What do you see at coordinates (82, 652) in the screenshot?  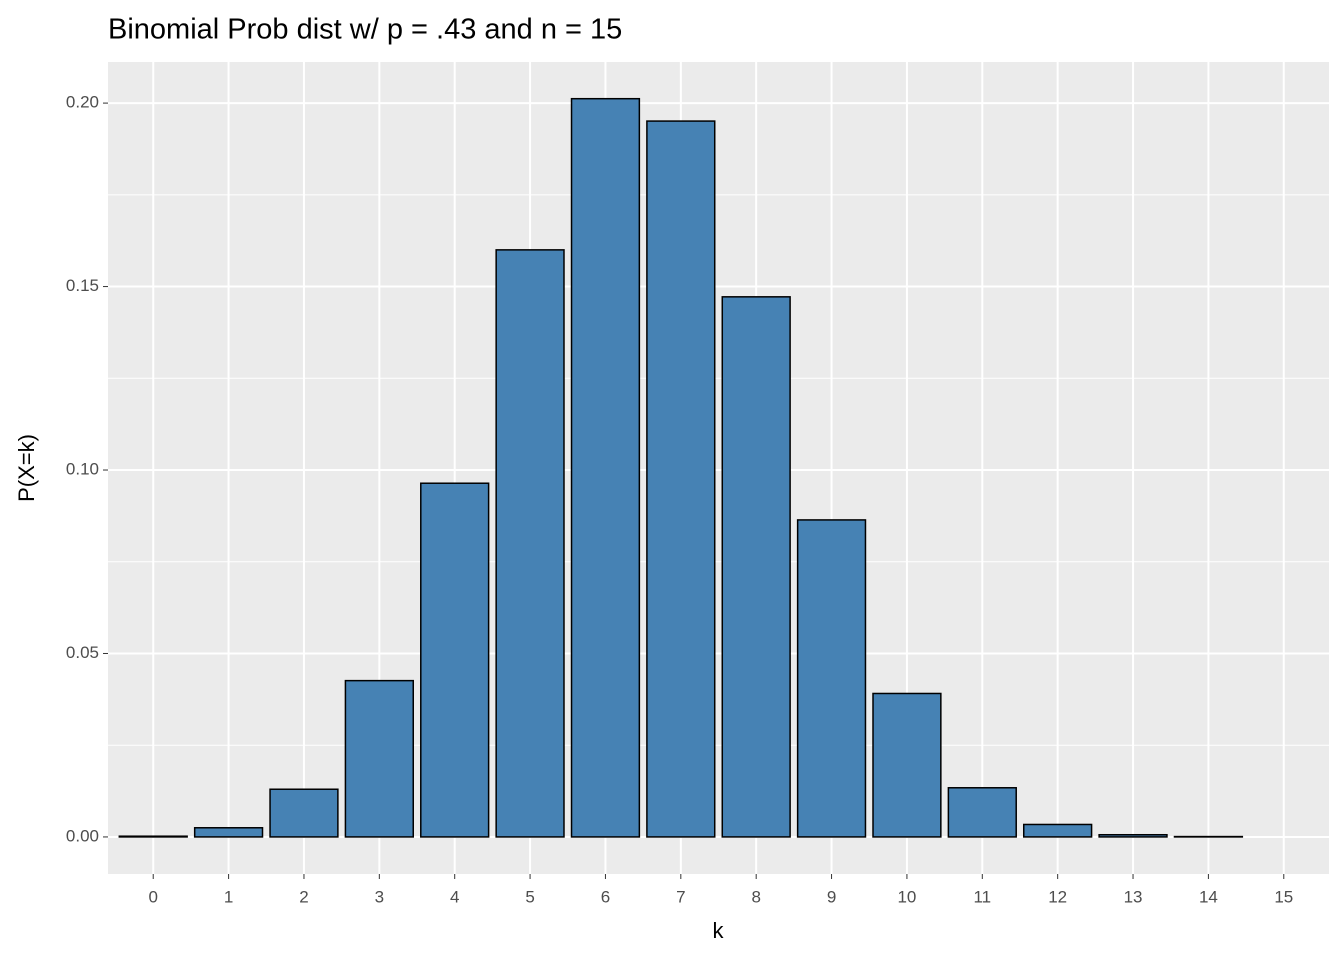 I see `y-tick-label: 0.05` at bounding box center [82, 652].